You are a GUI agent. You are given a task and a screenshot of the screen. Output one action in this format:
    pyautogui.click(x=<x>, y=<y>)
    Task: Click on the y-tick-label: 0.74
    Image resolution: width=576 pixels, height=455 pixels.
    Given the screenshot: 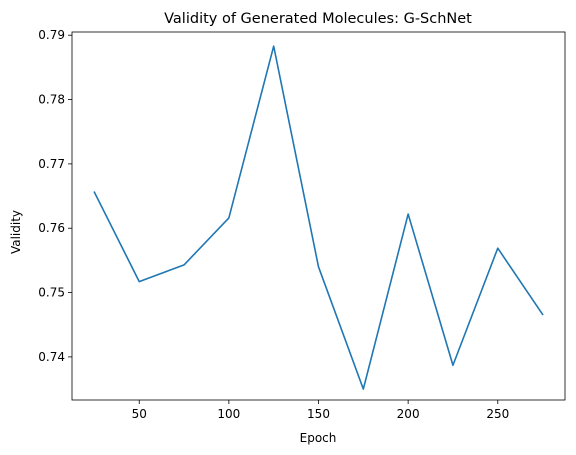 What is the action you would take?
    pyautogui.click(x=51, y=357)
    